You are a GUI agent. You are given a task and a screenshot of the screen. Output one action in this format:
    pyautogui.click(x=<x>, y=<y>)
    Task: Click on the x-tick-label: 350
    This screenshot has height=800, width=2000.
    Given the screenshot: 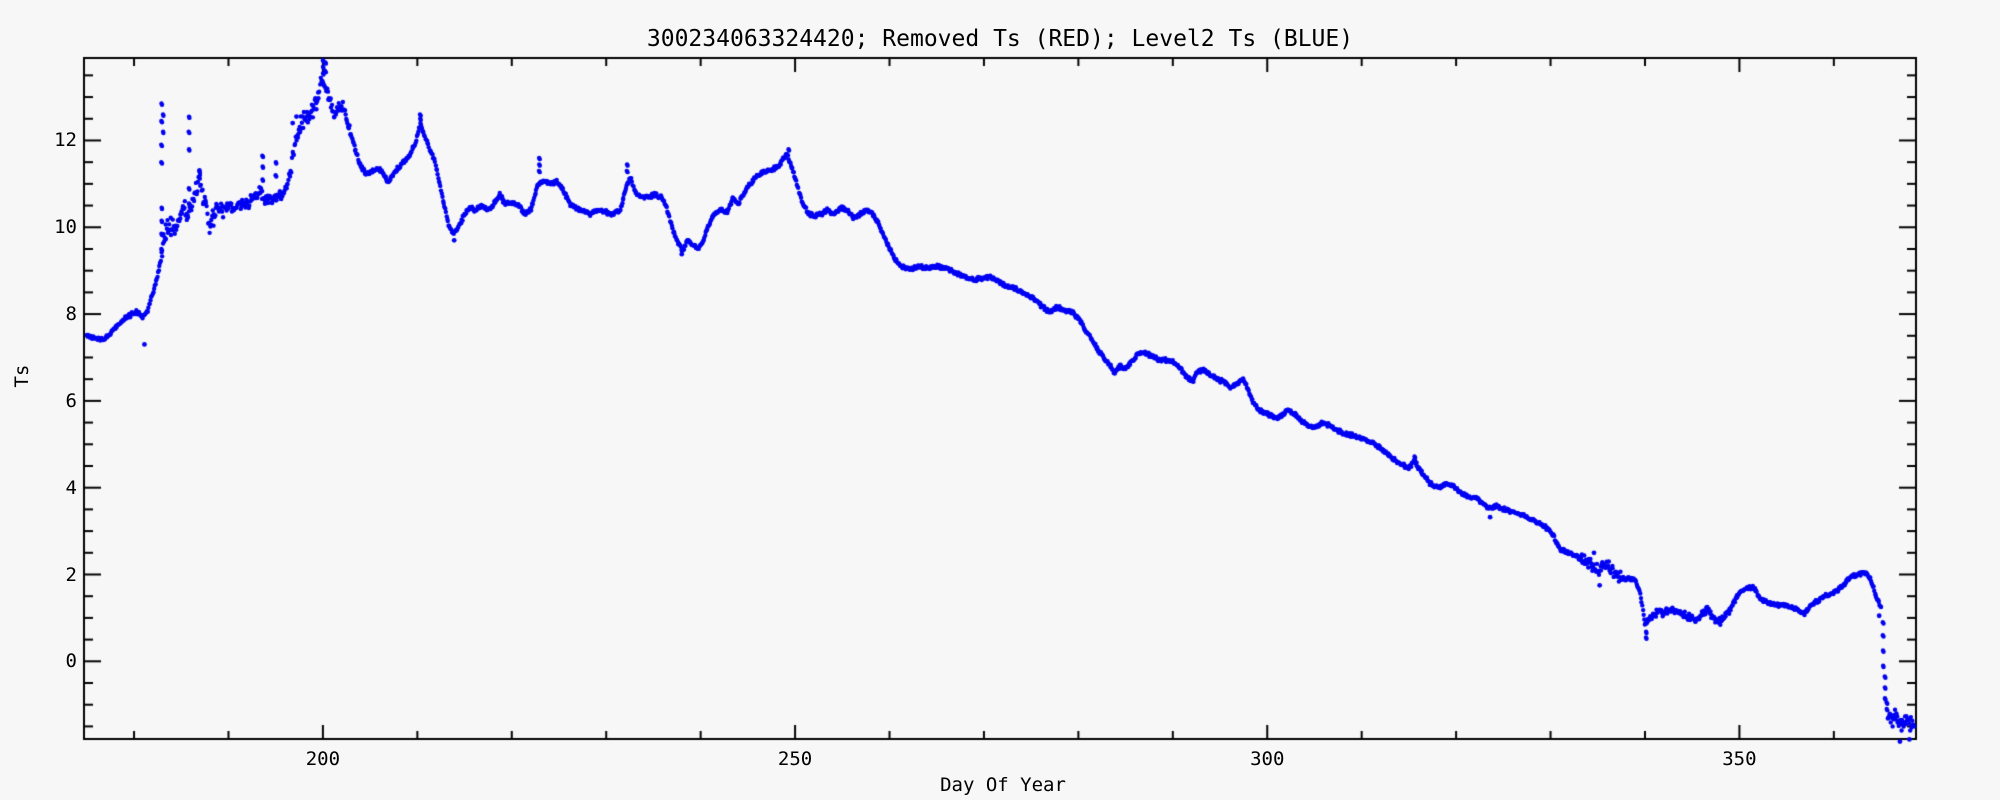 What is the action you would take?
    pyautogui.click(x=1739, y=759)
    